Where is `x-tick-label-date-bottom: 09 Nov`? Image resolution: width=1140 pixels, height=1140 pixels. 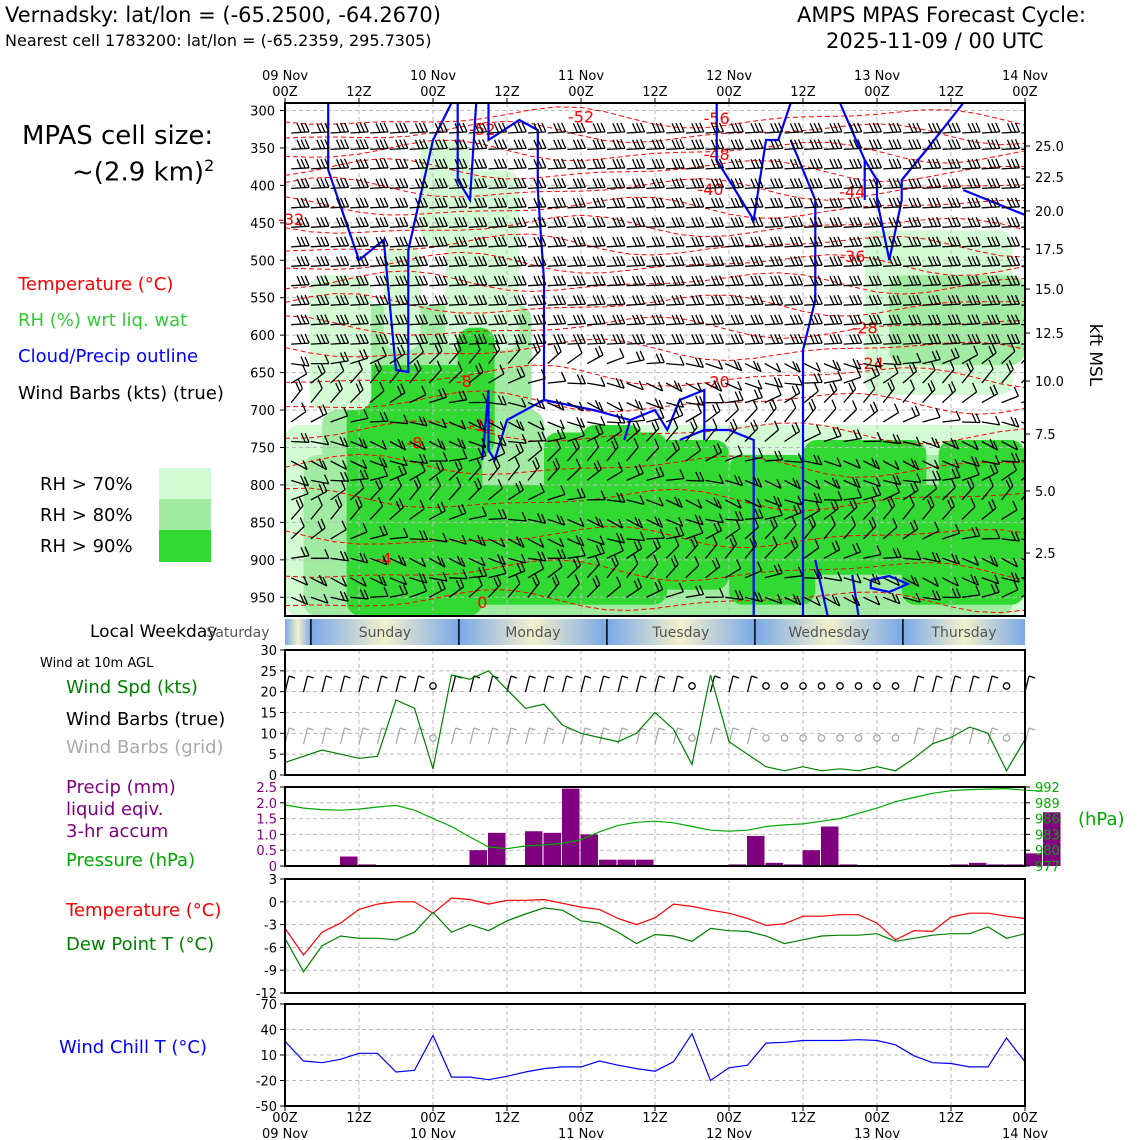 x-tick-label-date-bottom: 09 Nov is located at coordinates (285, 1133).